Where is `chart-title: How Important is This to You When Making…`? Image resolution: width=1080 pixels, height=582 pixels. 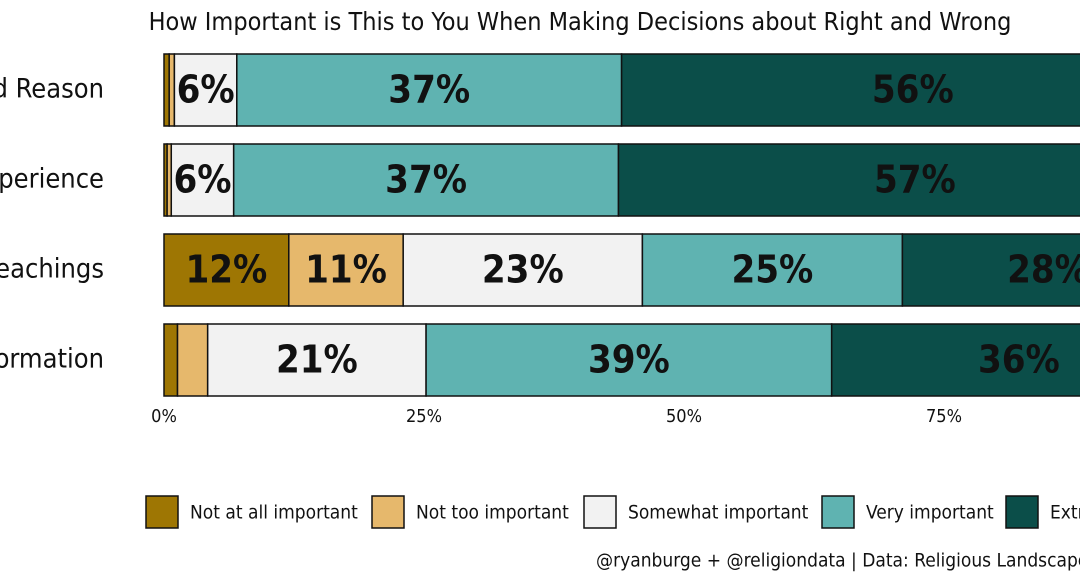 chart-title: How Important is This to You When Making… is located at coordinates (580, 21).